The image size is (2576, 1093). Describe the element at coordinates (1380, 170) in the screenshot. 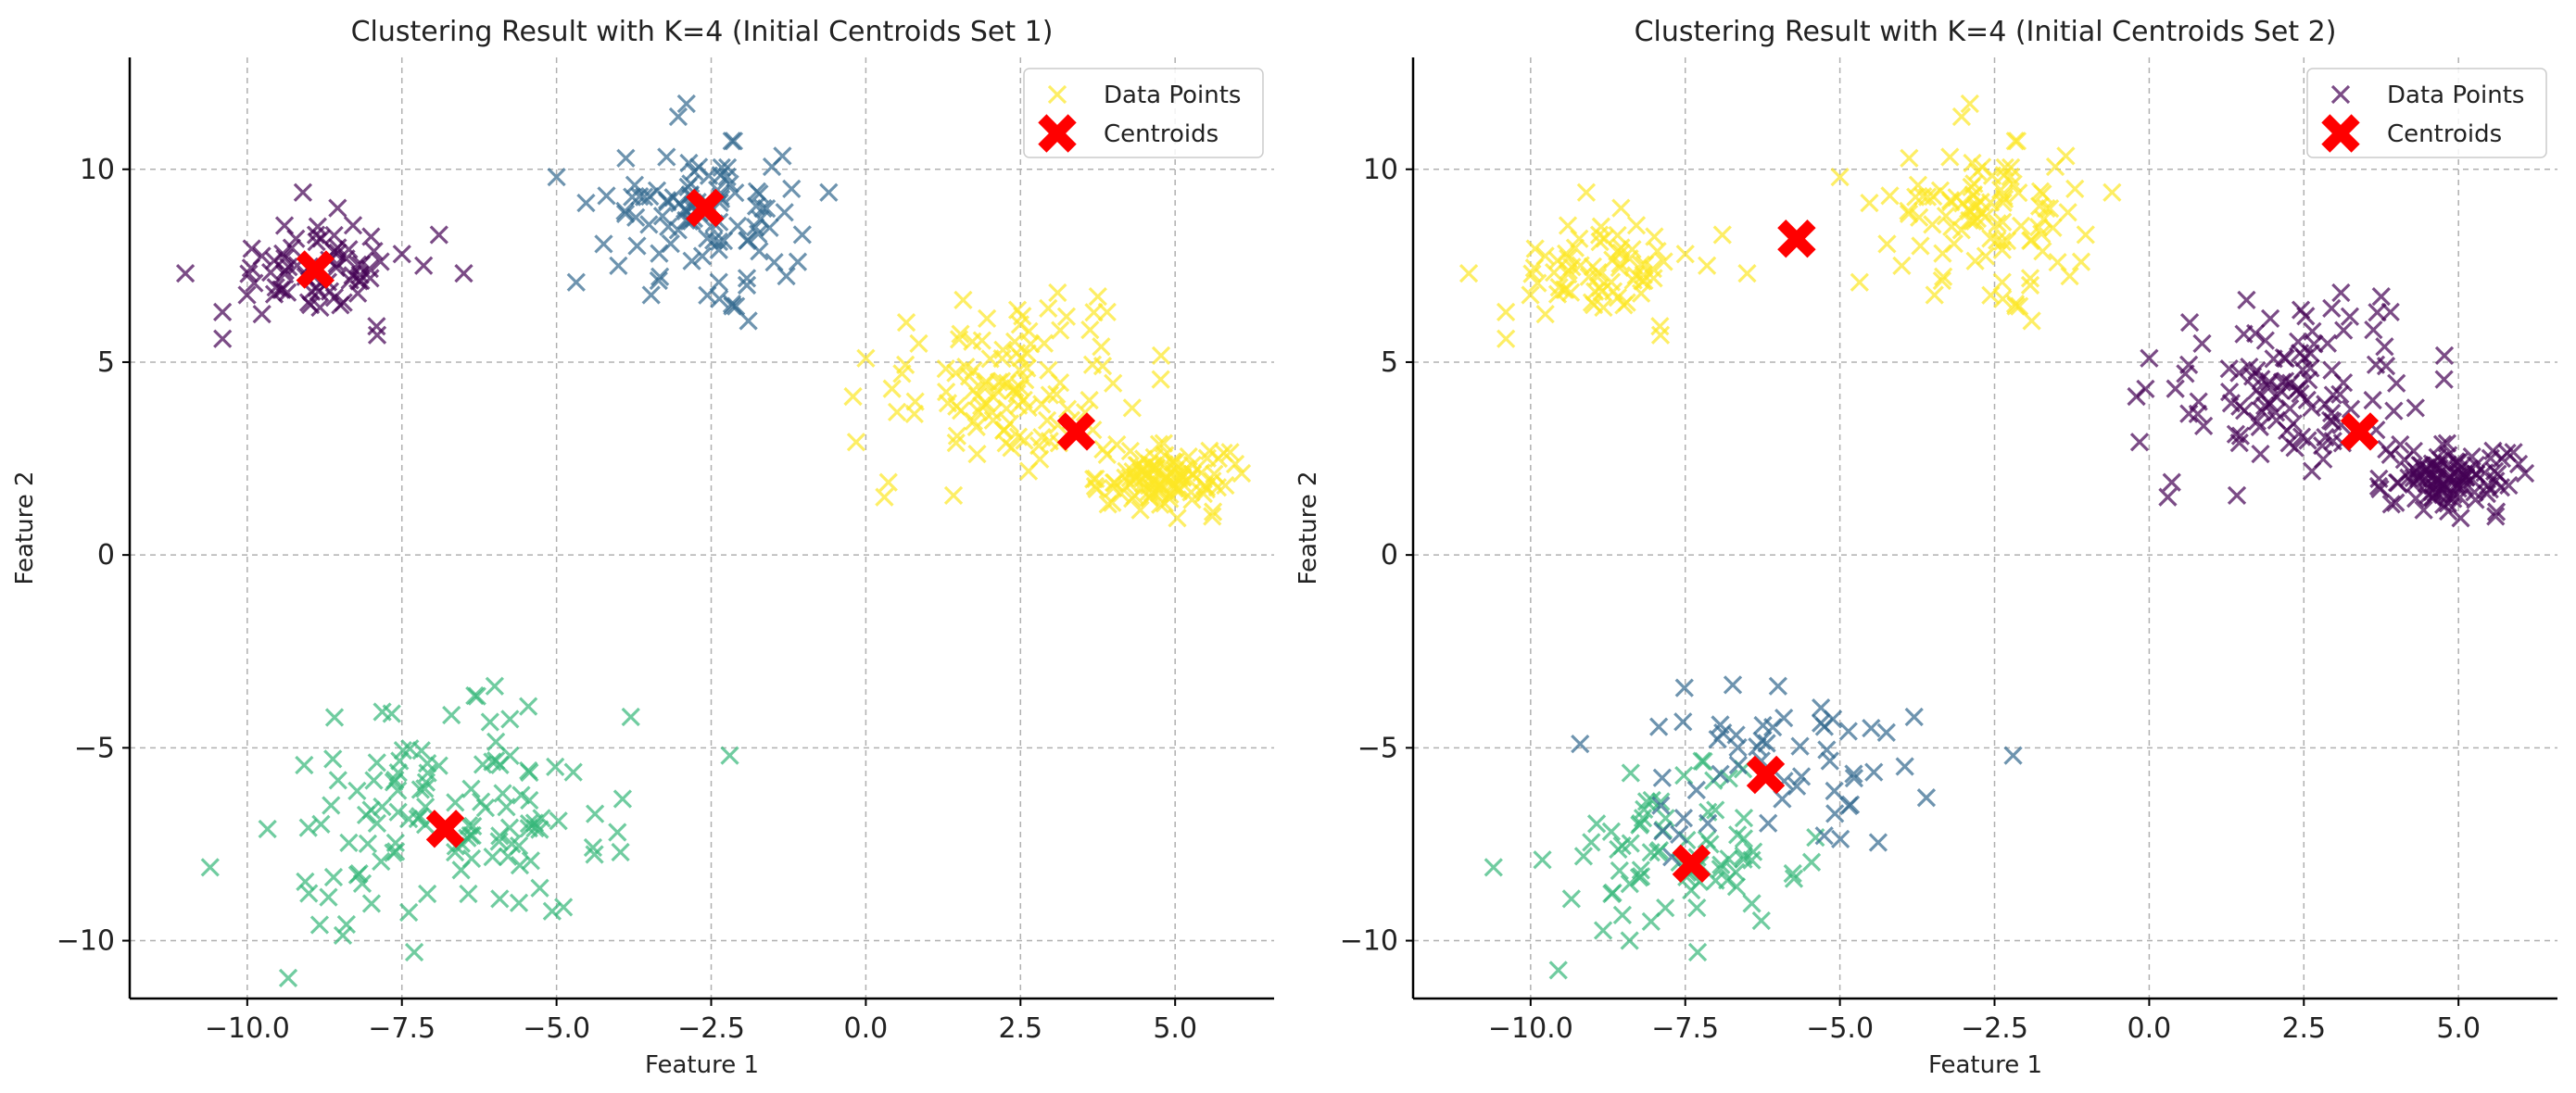

I see `y-tick-label: 10` at that location.